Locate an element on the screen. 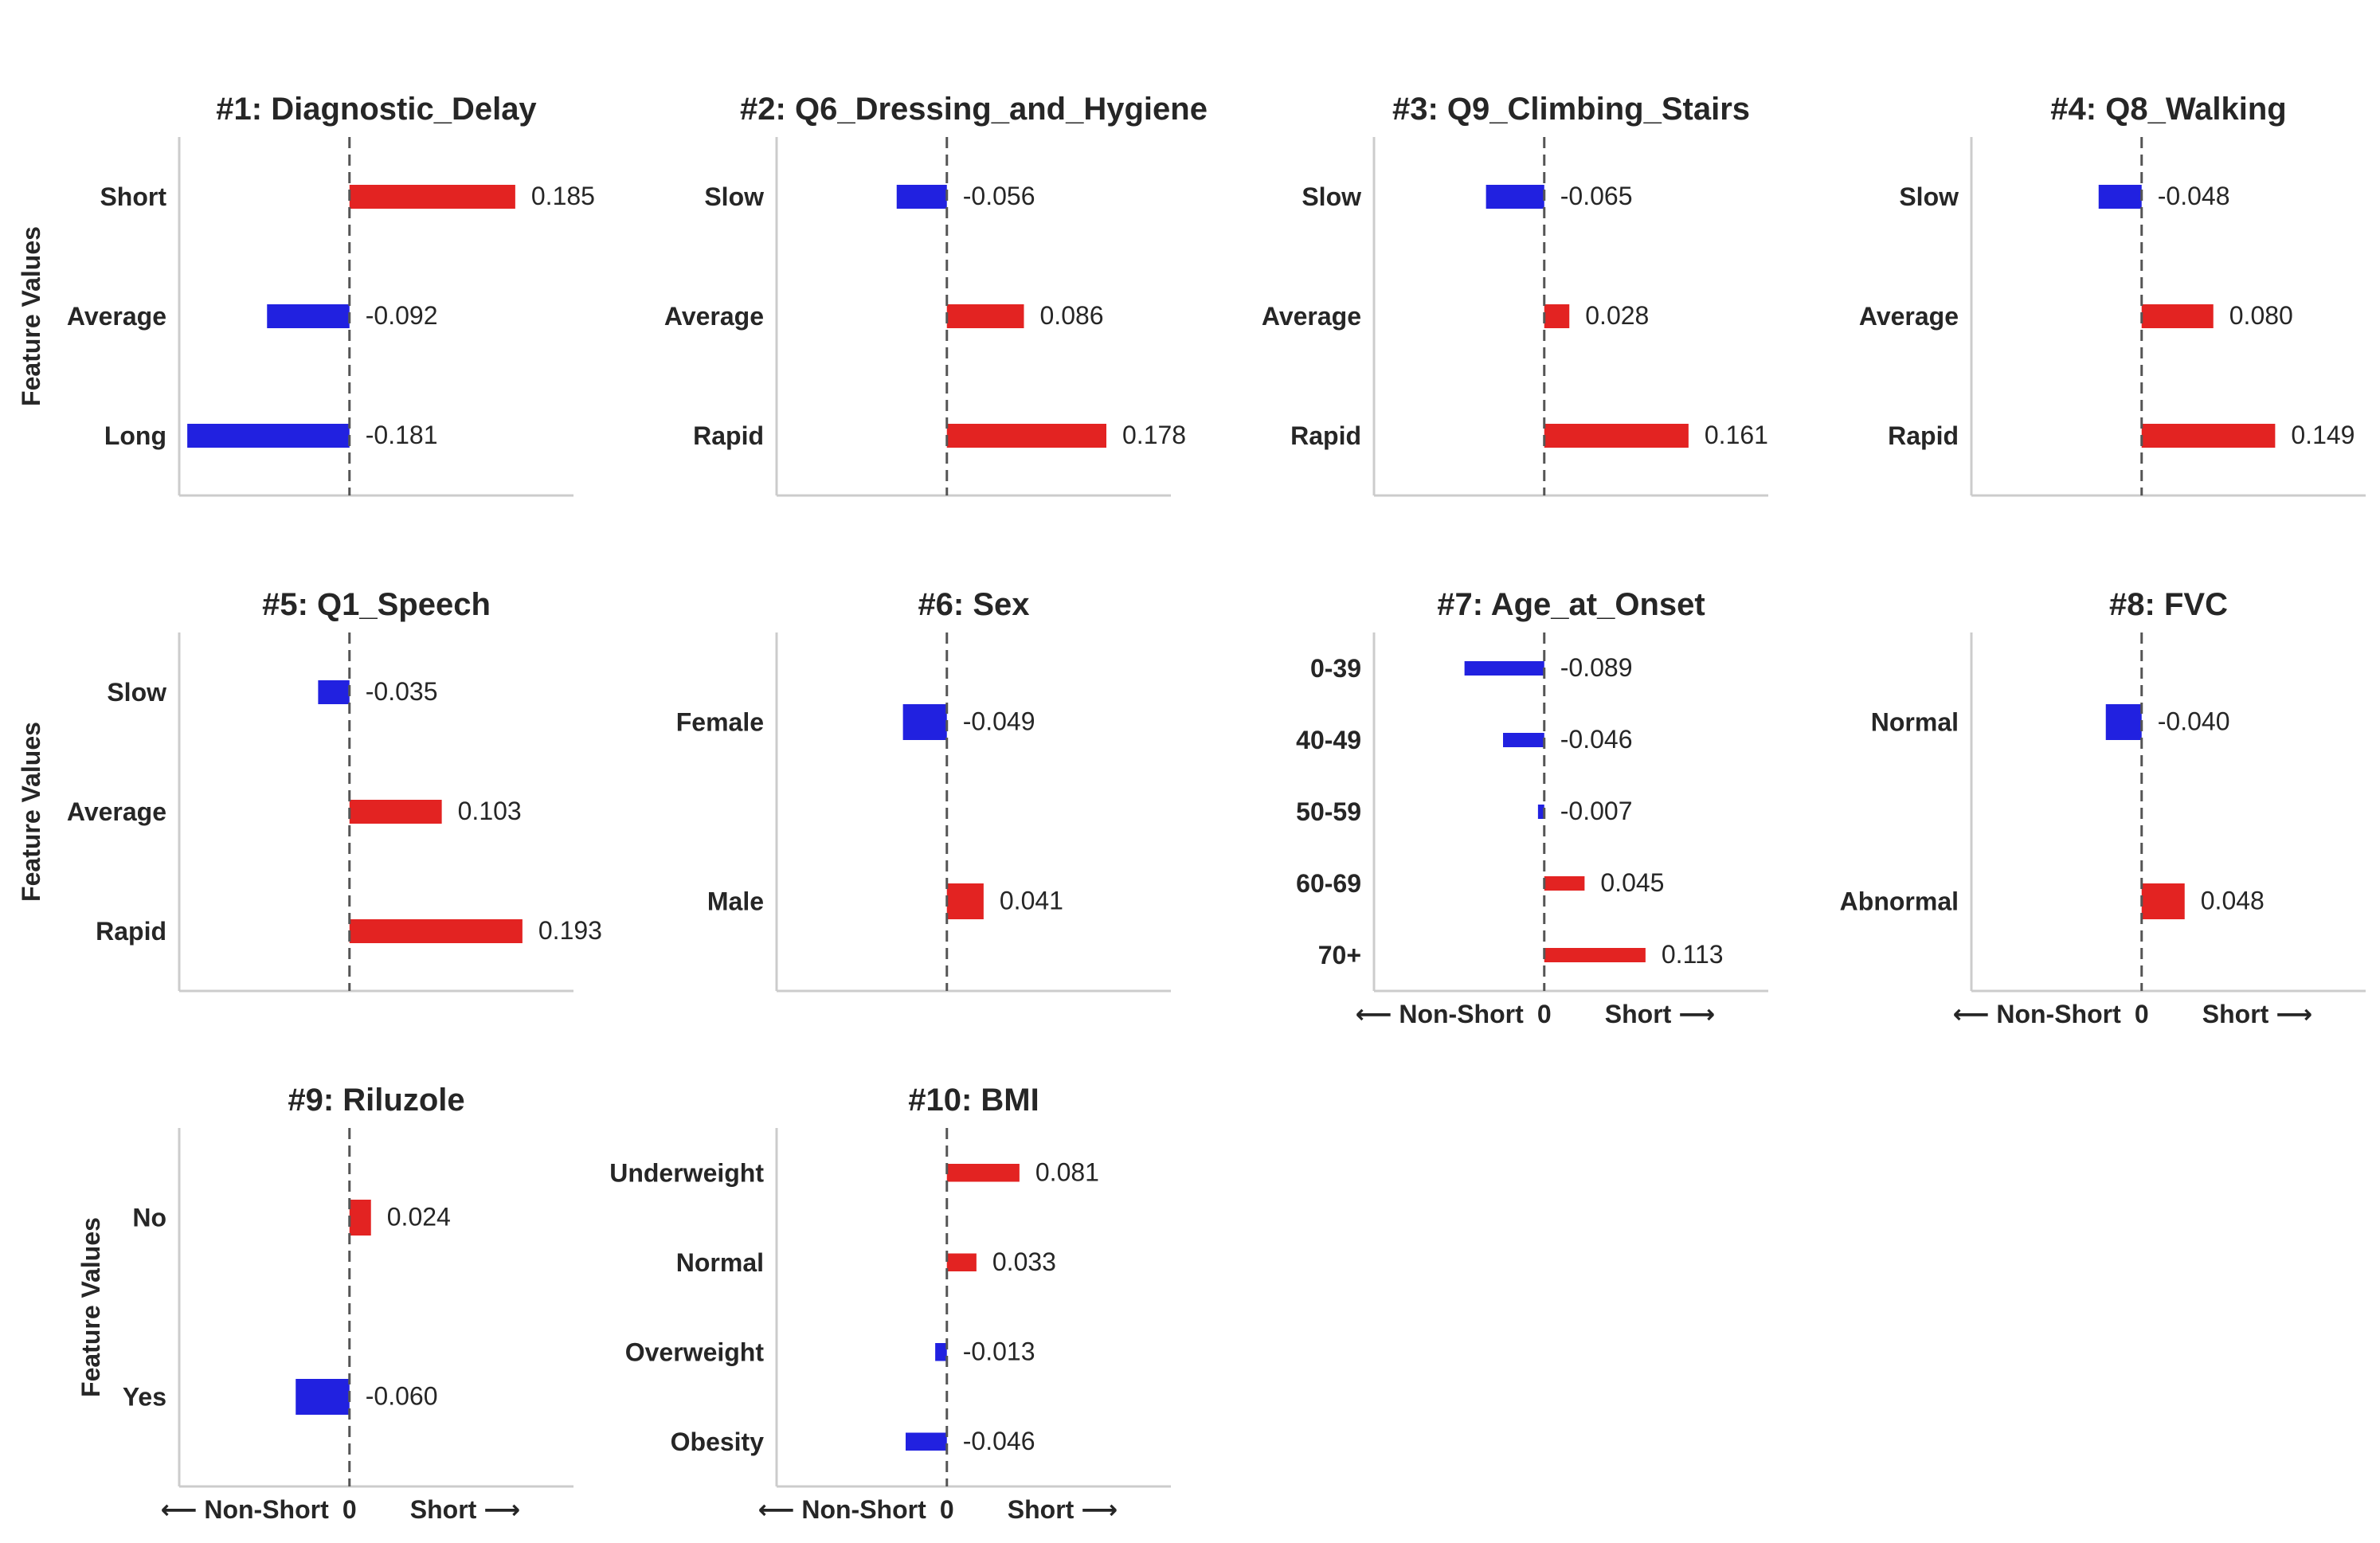  category-label: Female is located at coordinates (720, 722).